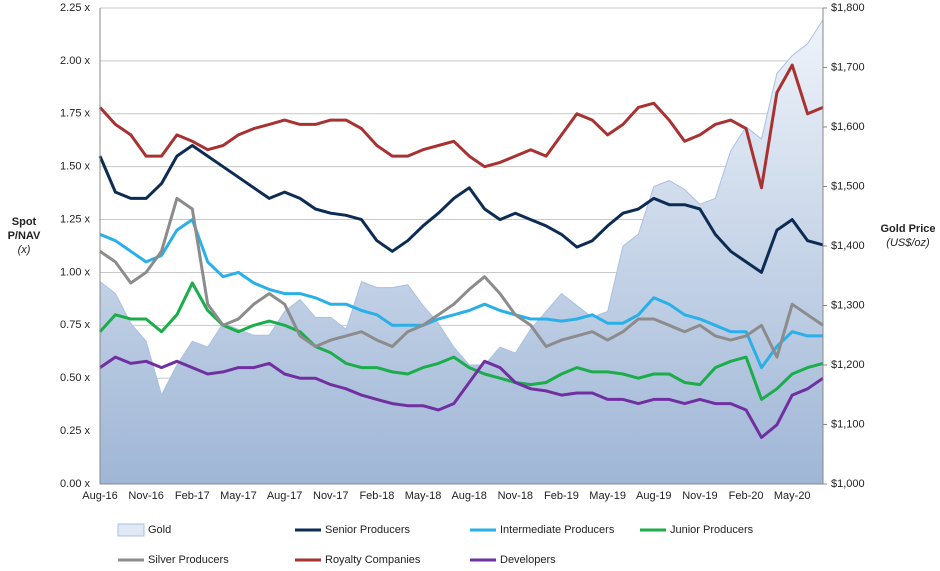  Describe the element at coordinates (145, 496) in the screenshot. I see `x-tick-label: Nov-16` at that location.